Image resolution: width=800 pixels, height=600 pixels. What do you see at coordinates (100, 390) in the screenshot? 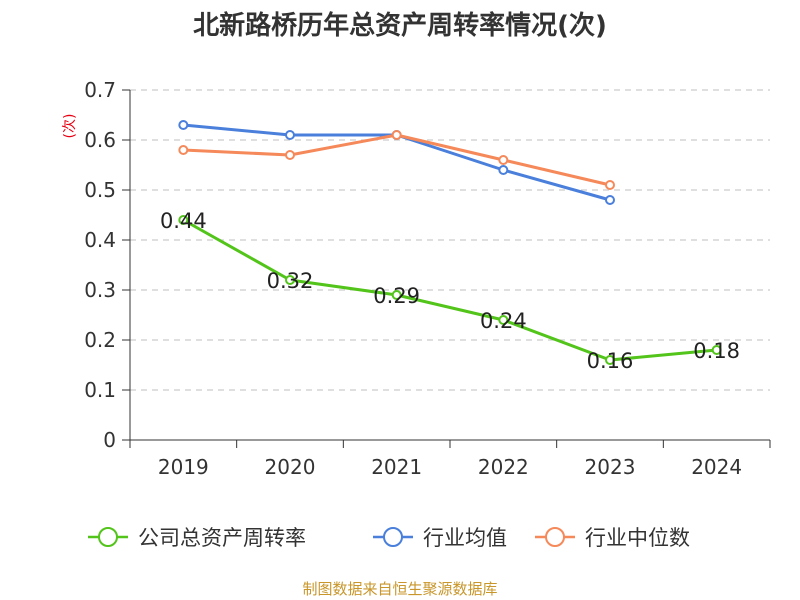
I see `y-tick-label: 0.1` at bounding box center [100, 390].